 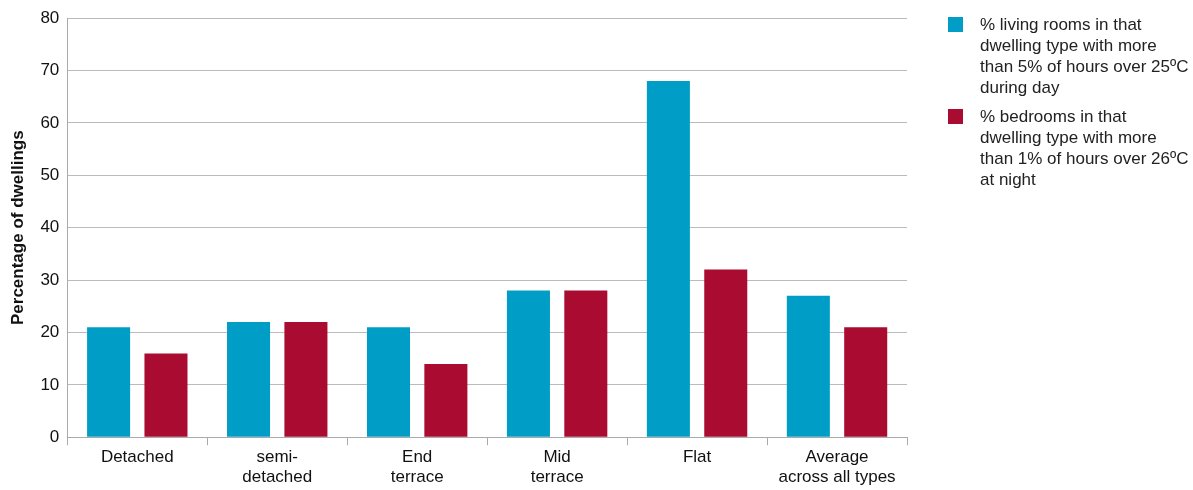 What do you see at coordinates (17, 227) in the screenshot?
I see `y-axis-title: Percentage of dwellings` at bounding box center [17, 227].